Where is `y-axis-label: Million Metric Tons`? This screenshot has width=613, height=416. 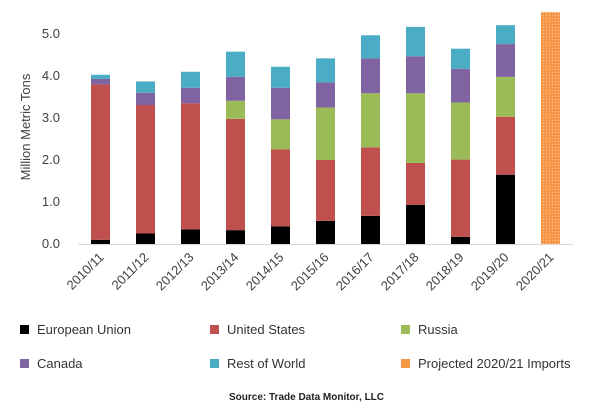
y-axis-label: Million Metric Tons is located at coordinates (25, 126).